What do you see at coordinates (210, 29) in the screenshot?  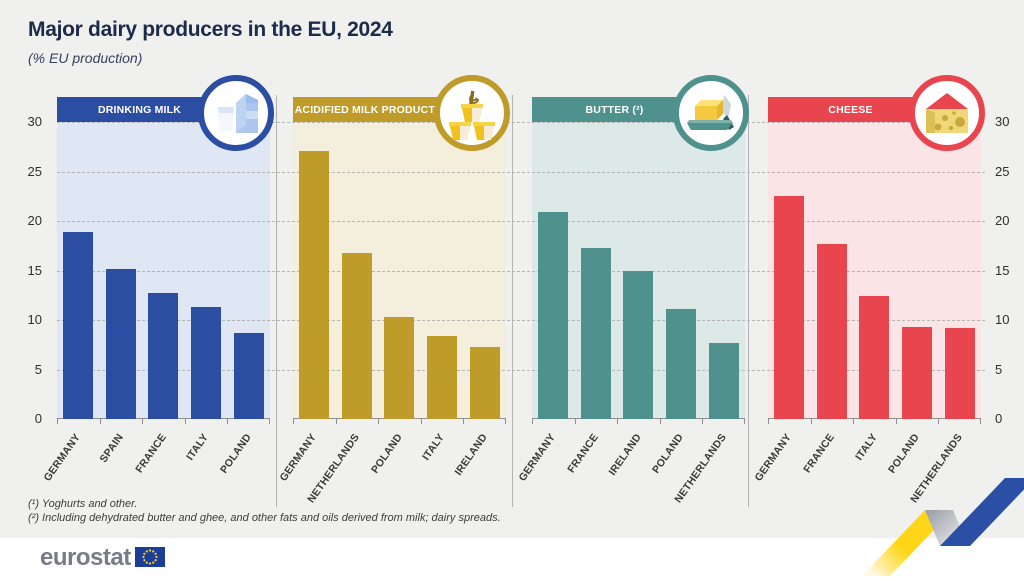 I see `page-title: Major dairy producers in the EU, 2024` at bounding box center [210, 29].